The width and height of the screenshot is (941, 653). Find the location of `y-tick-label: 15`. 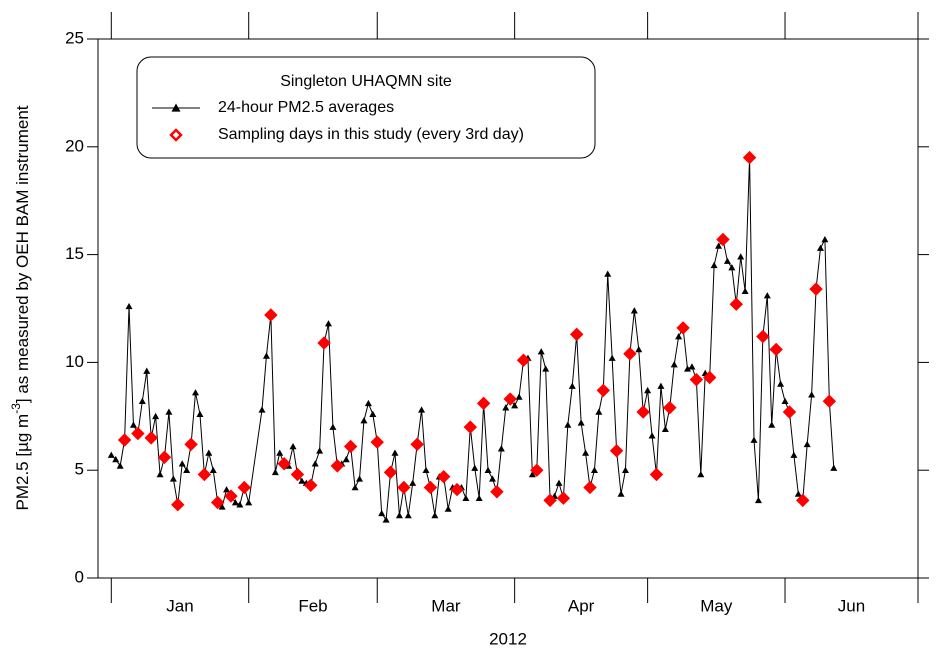

y-tick-label: 15 is located at coordinates (74, 253).